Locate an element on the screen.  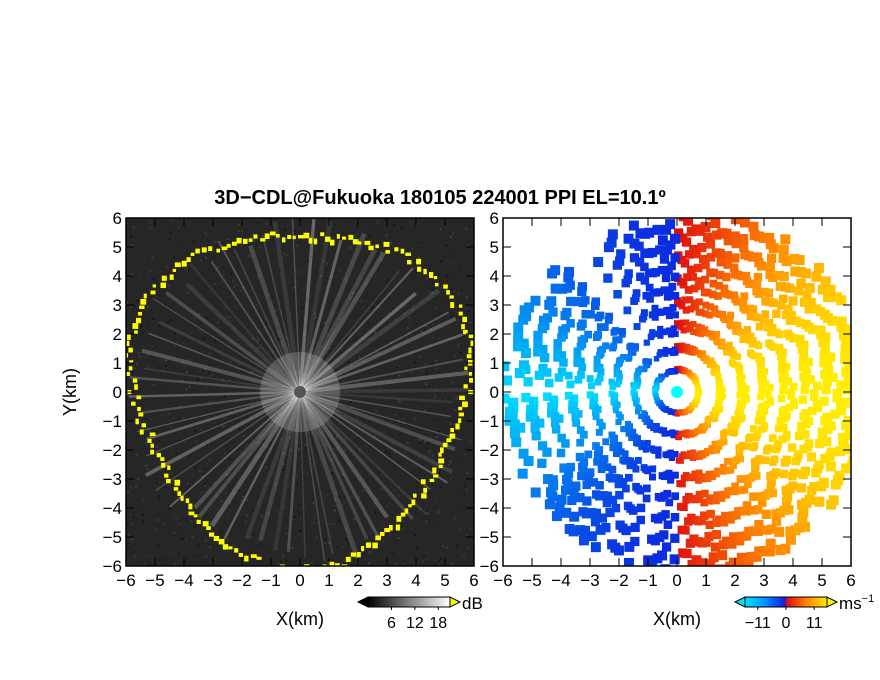
x-tick-label: 2 is located at coordinates (357, 580).